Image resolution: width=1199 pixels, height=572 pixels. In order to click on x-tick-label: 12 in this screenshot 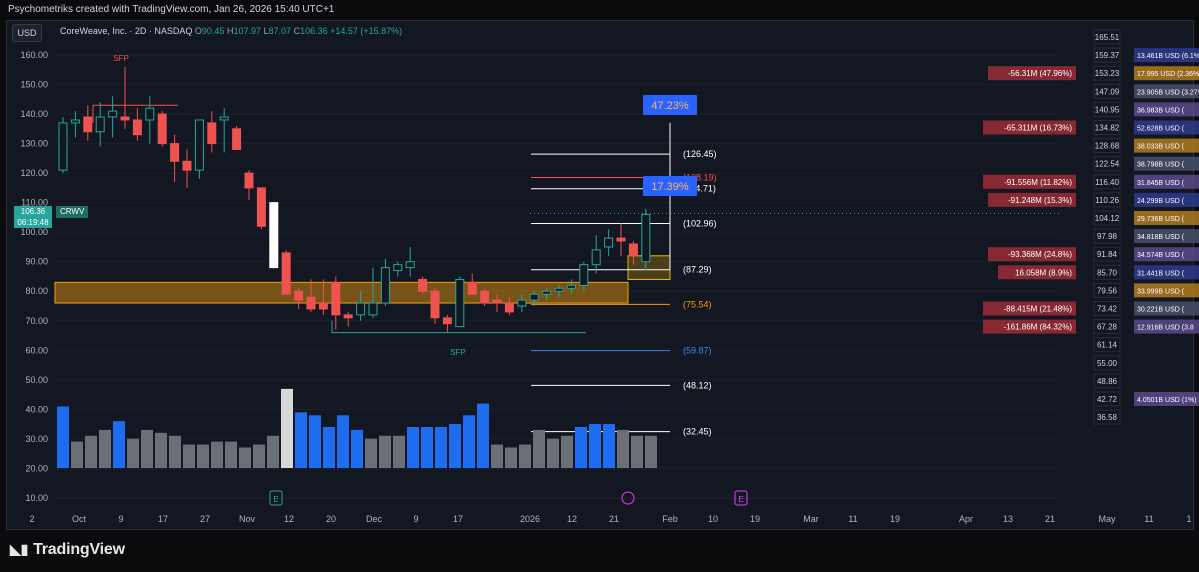, I will do `click(572, 519)`.